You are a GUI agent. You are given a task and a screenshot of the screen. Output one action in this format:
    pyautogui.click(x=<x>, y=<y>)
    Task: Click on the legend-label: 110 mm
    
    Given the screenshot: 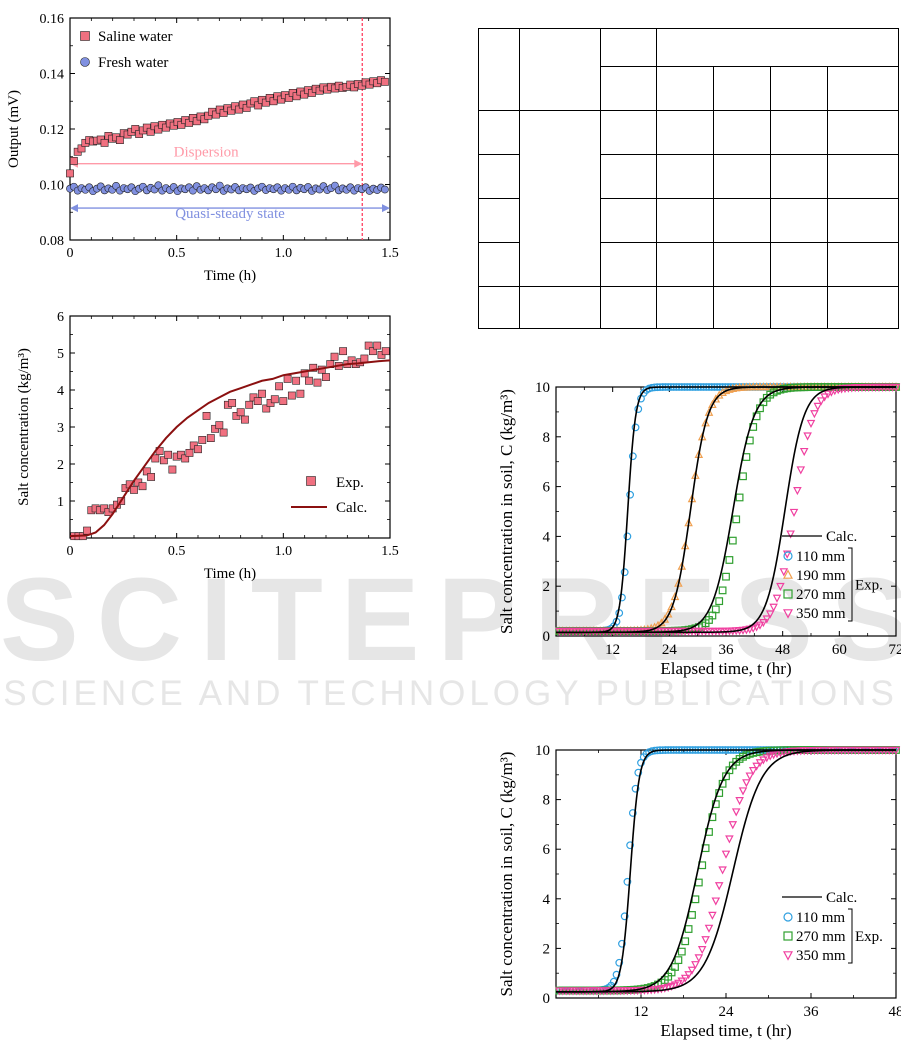 What is the action you would take?
    pyautogui.click(x=820, y=918)
    